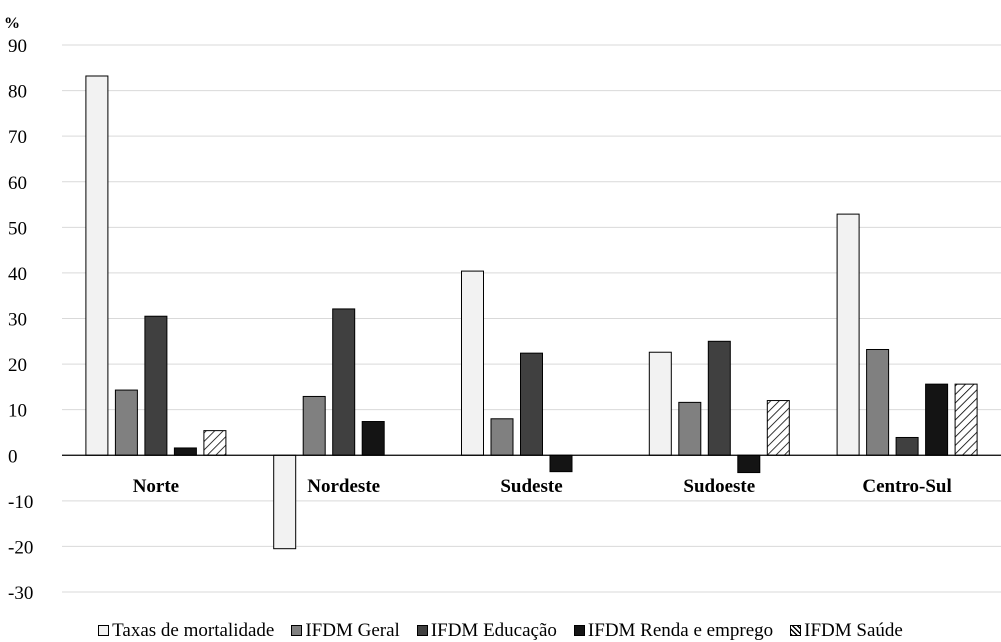 This screenshot has width=1001, height=642. Describe the element at coordinates (17, 46) in the screenshot. I see `y-tick-label: 90` at that location.